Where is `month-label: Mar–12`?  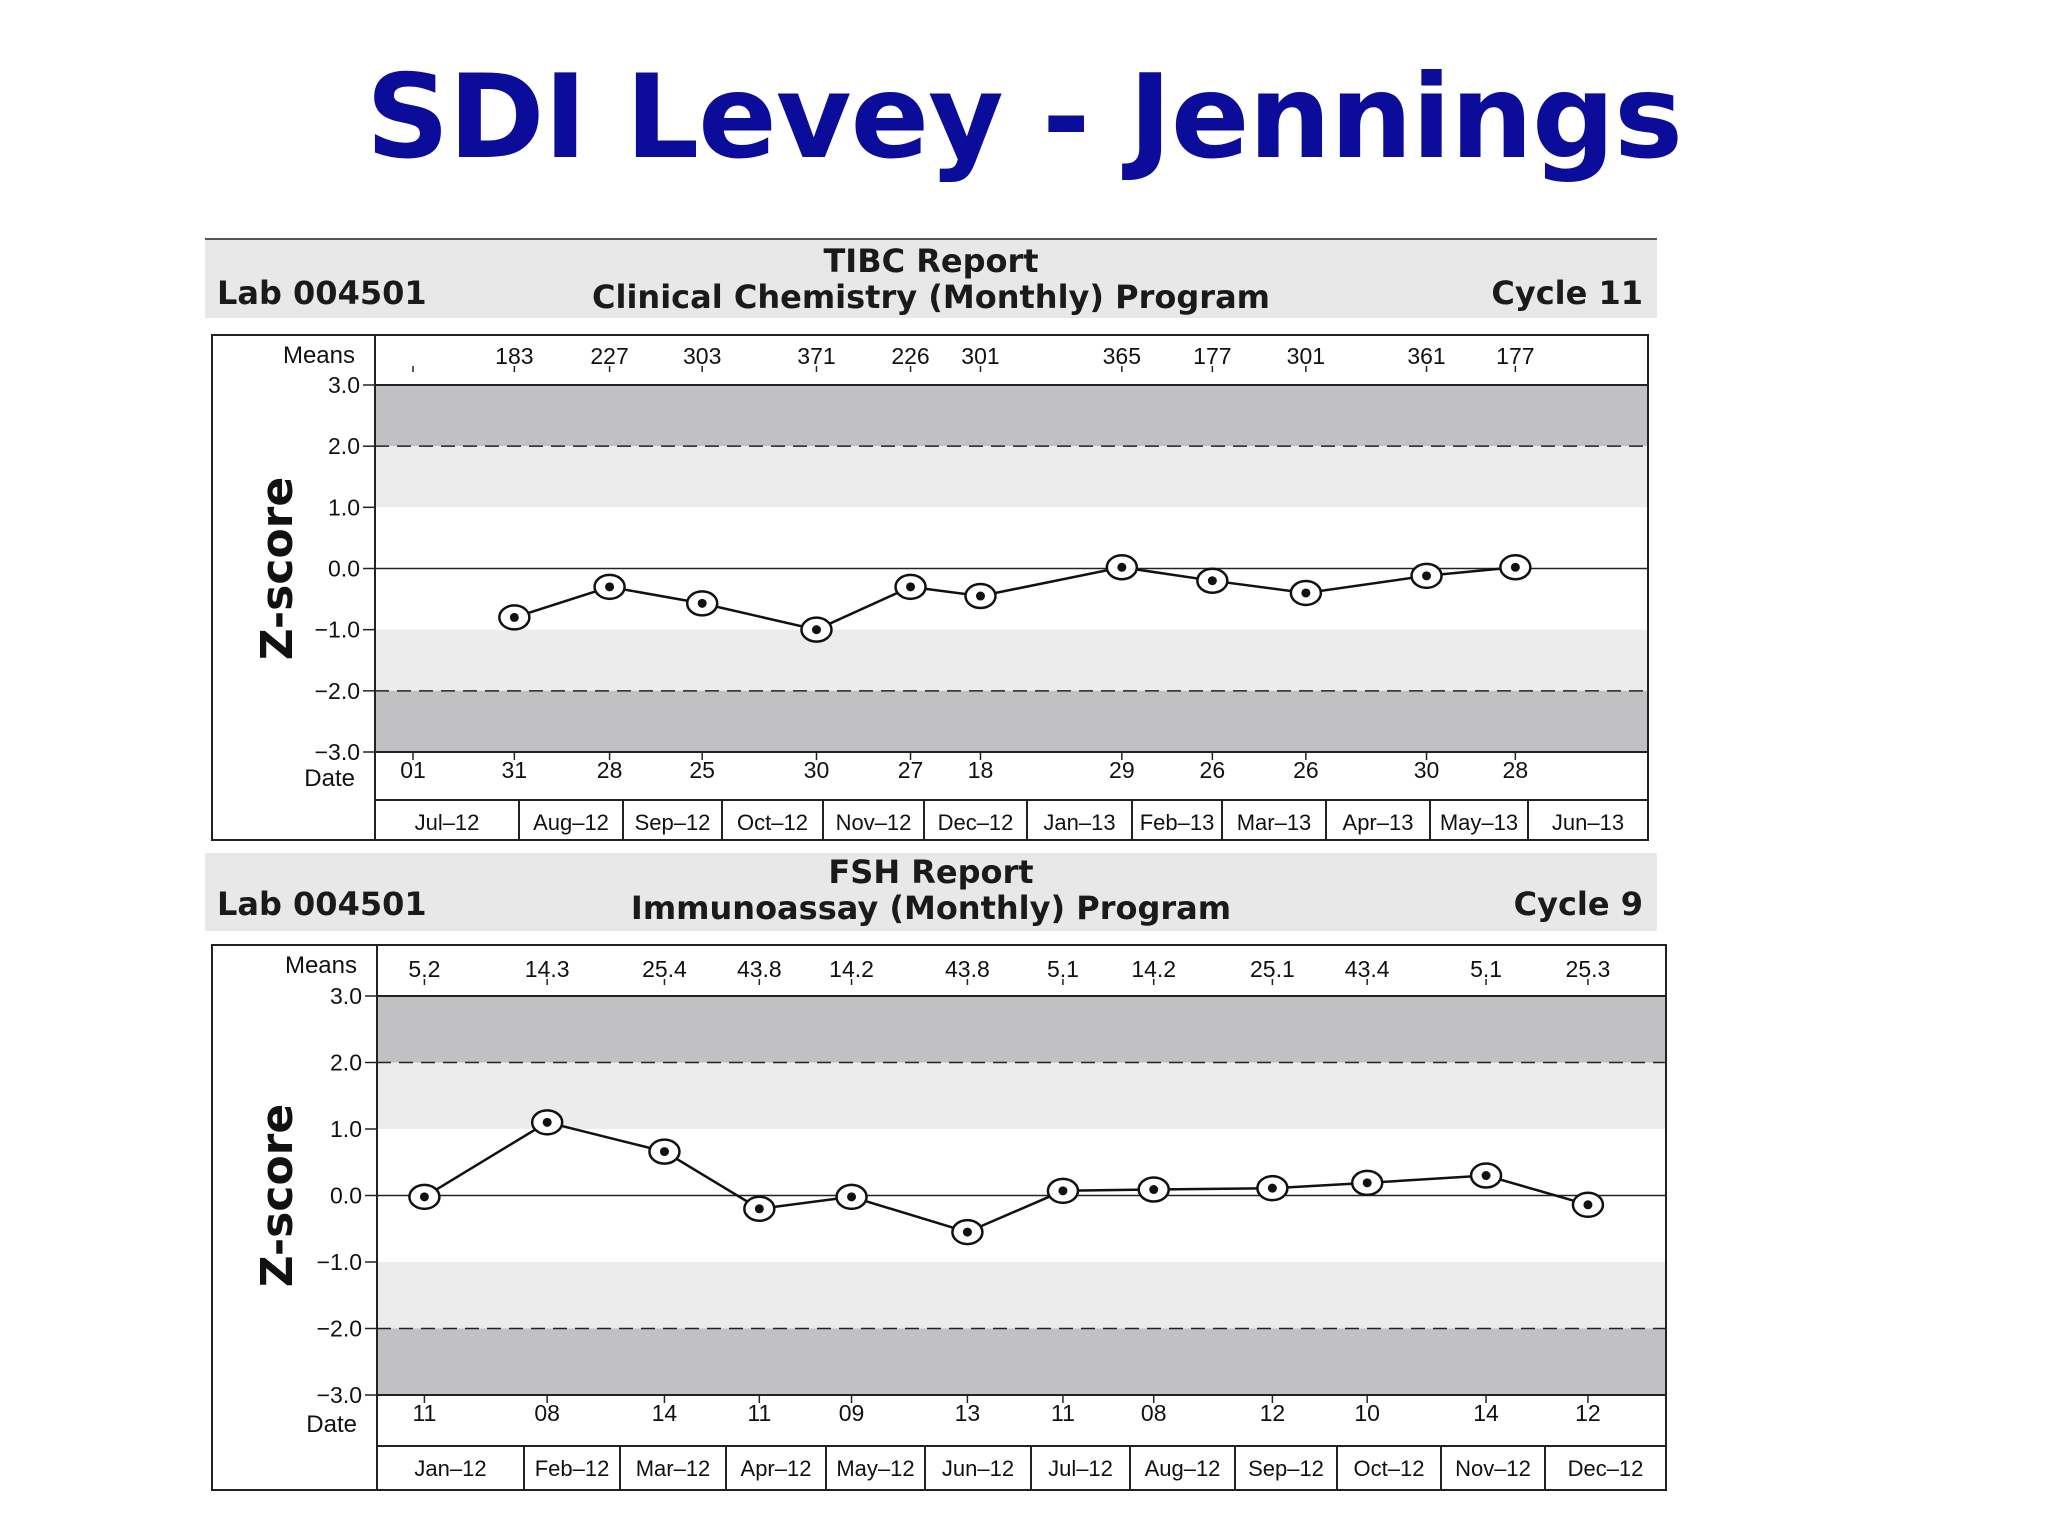
month-label: Mar–12 is located at coordinates (673, 1468).